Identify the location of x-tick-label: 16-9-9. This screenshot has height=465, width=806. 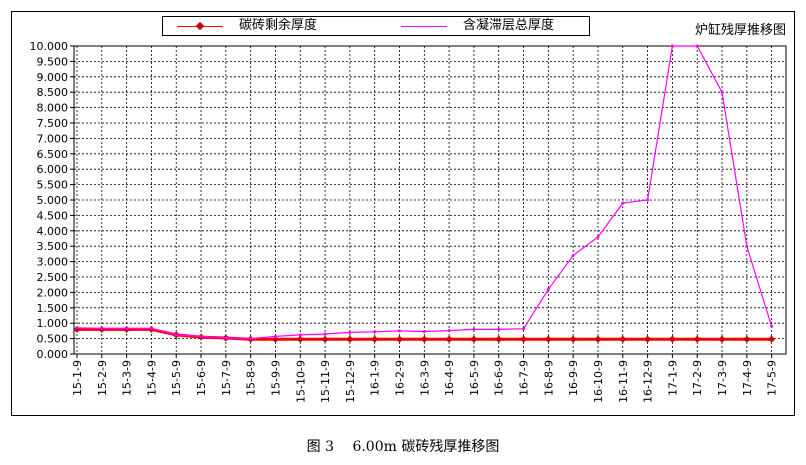
(573, 378).